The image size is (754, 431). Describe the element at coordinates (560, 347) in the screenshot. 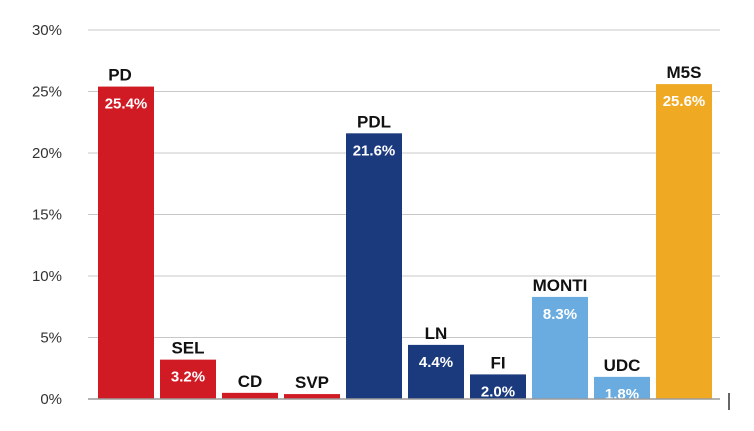

I see `bar-monti` at that location.